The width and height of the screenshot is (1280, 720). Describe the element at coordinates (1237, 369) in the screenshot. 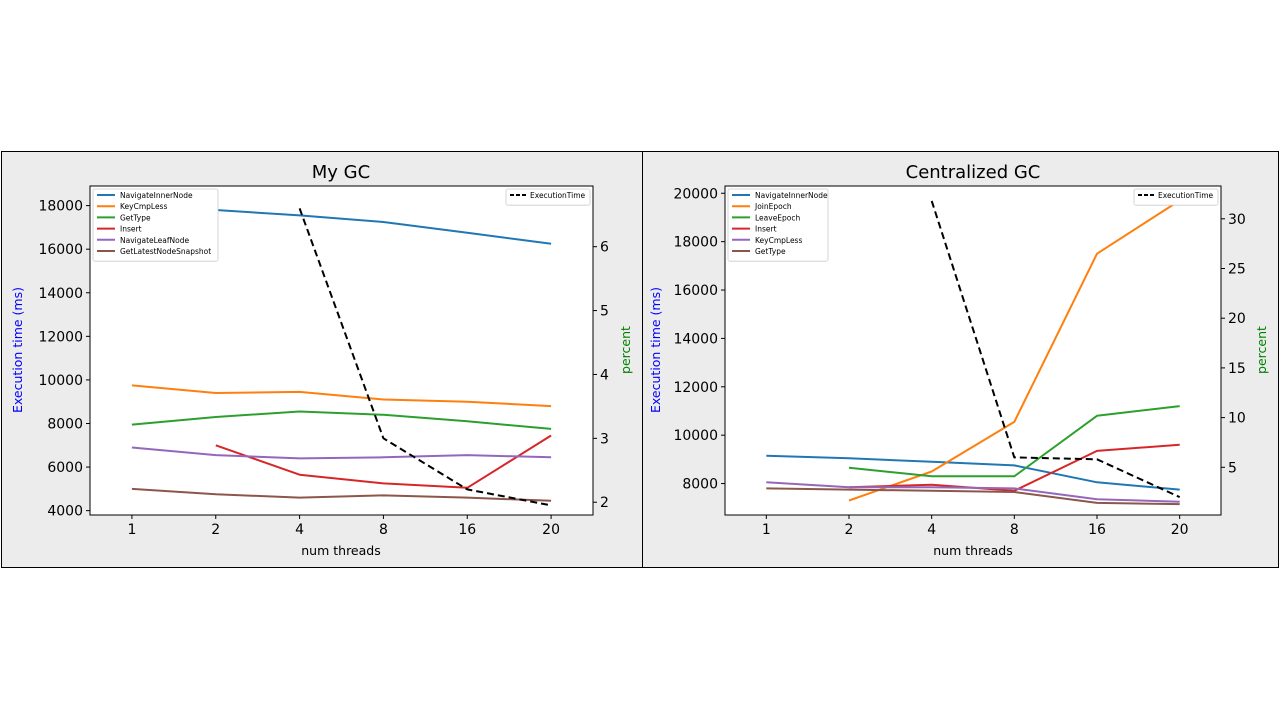

I see `y-tick-label-right: 15` at that location.